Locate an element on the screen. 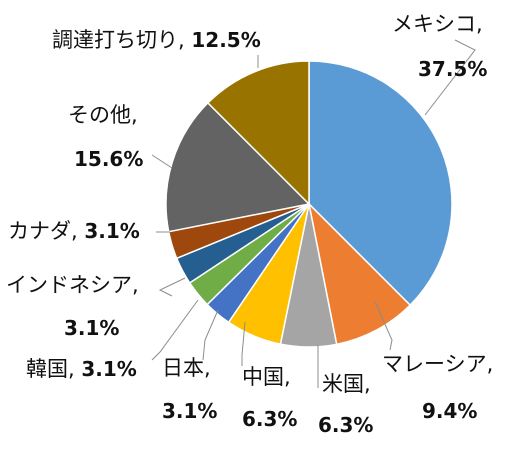 Image resolution: width=530 pixels, height=454 pixels. label-pct-indonesia: 3.1% is located at coordinates (91, 328).